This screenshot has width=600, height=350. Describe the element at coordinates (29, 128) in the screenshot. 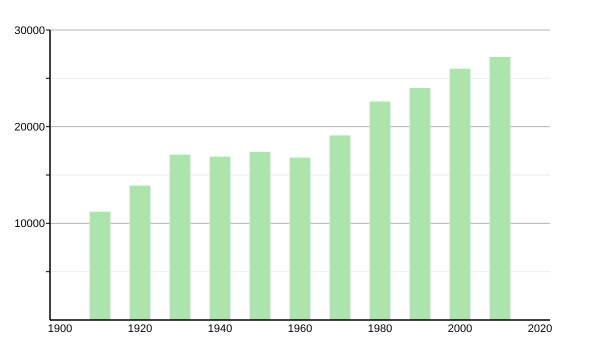

I see `y-tick-label: 20000` at that location.